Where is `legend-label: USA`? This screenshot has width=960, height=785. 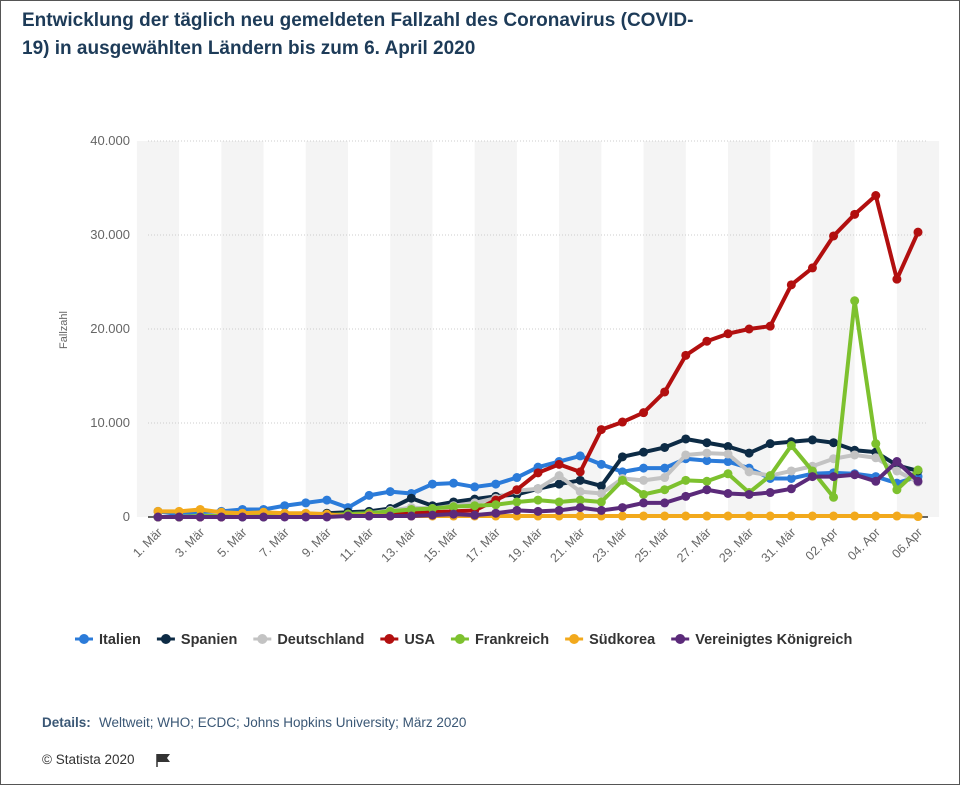 legend-label: USA is located at coordinates (419, 640).